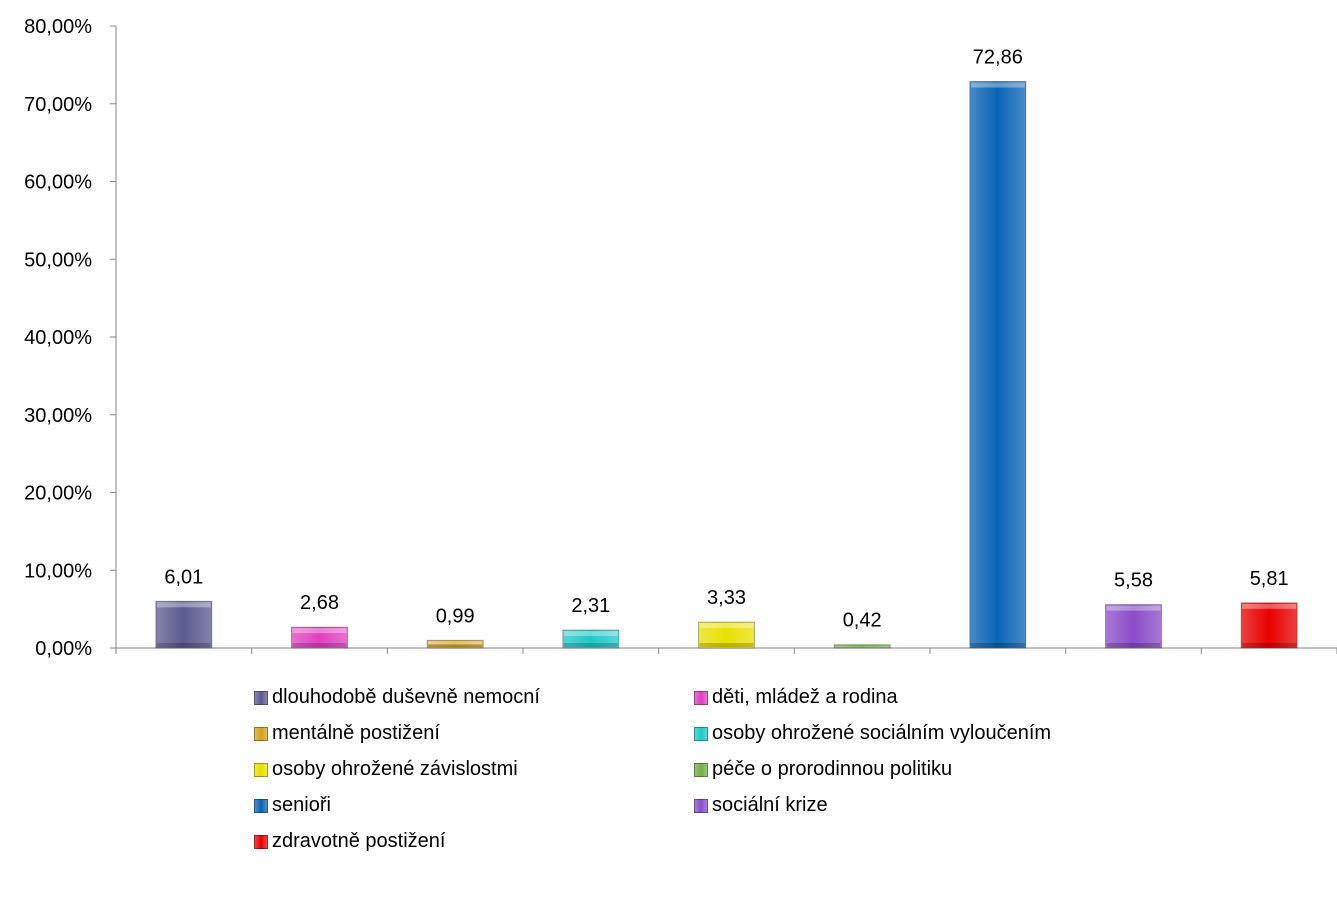 The width and height of the screenshot is (1337, 908). What do you see at coordinates (862, 621) in the screenshot?
I see `data-label-6: 0,42` at bounding box center [862, 621].